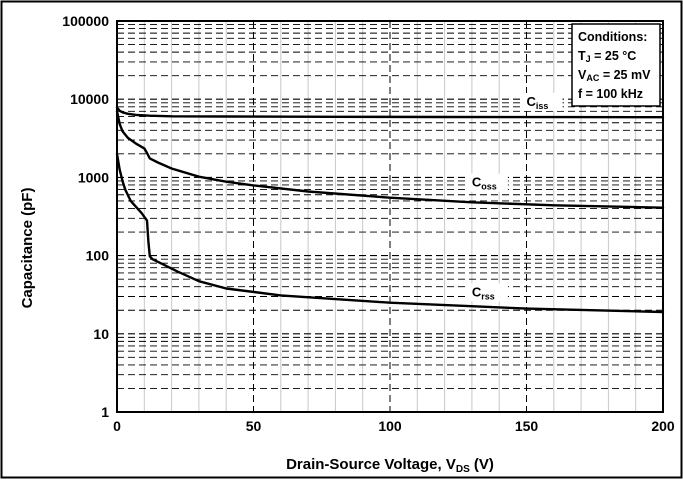  I want to click on legend-line-vac-main: V, so click(582, 75).